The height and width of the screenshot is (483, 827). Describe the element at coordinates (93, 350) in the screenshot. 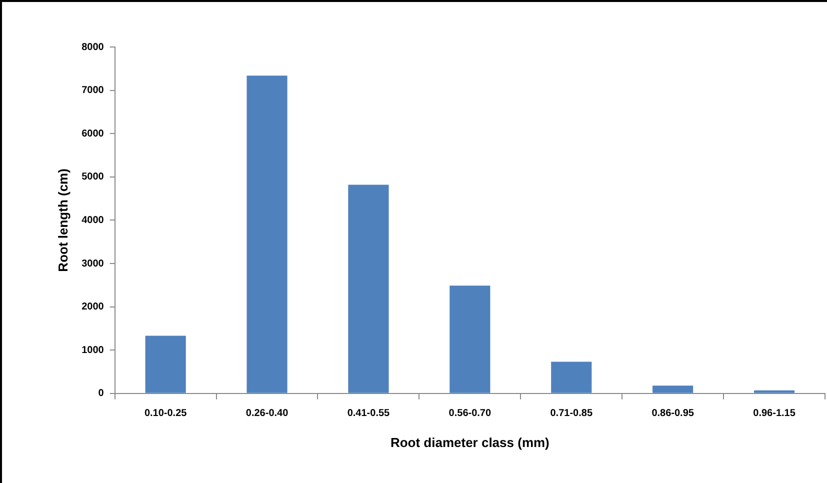

I see `y-tick-label: 1000` at that location.